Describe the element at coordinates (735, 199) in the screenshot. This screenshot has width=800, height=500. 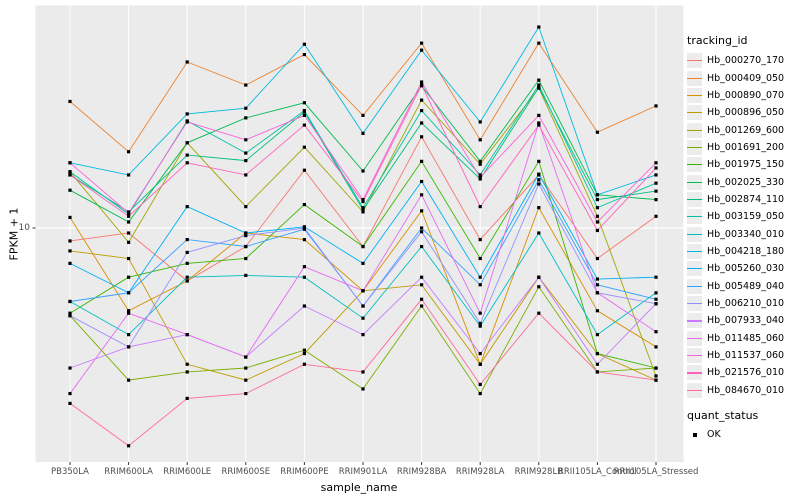
I see `legend-item-Hb_002874_110: Hb_002874_110` at that location.